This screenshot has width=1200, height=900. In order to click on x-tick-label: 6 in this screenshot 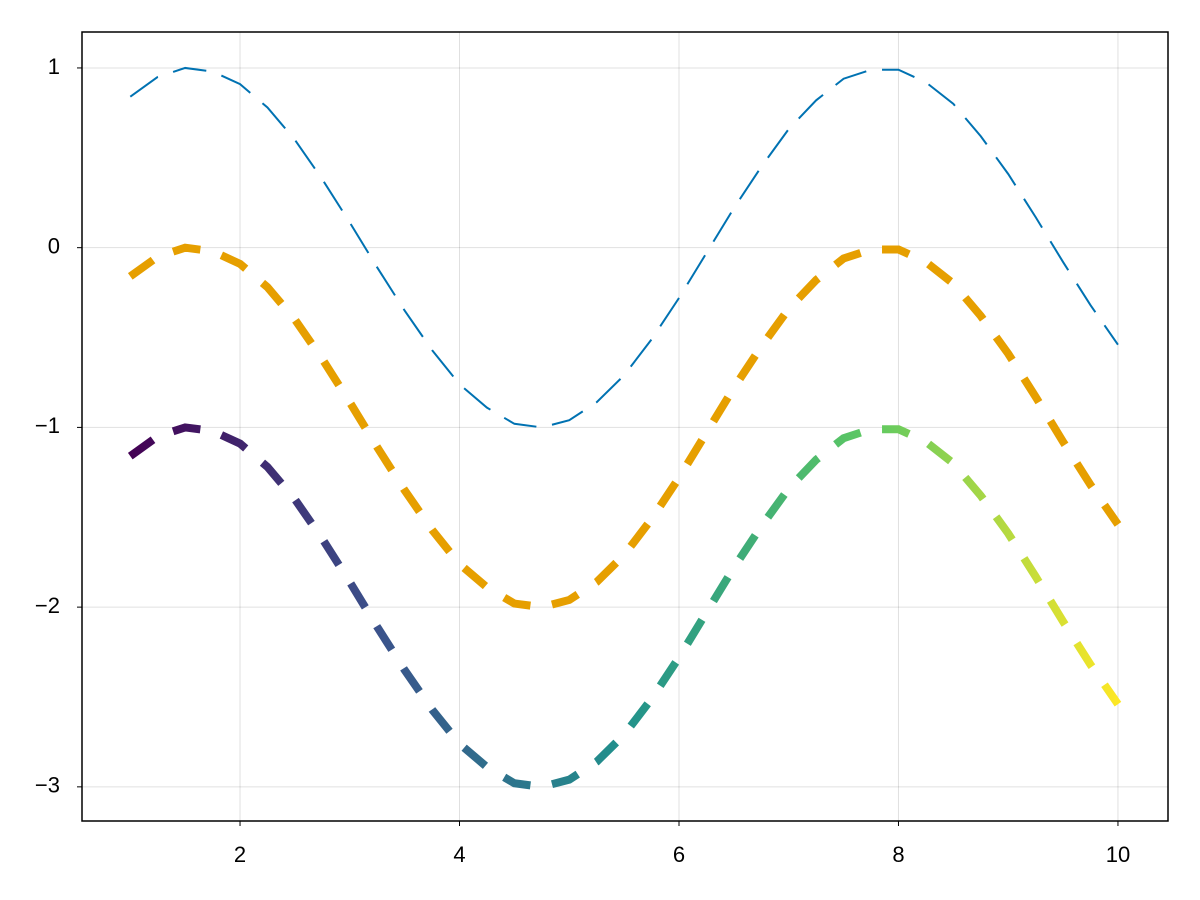, I will do `click(679, 854)`.